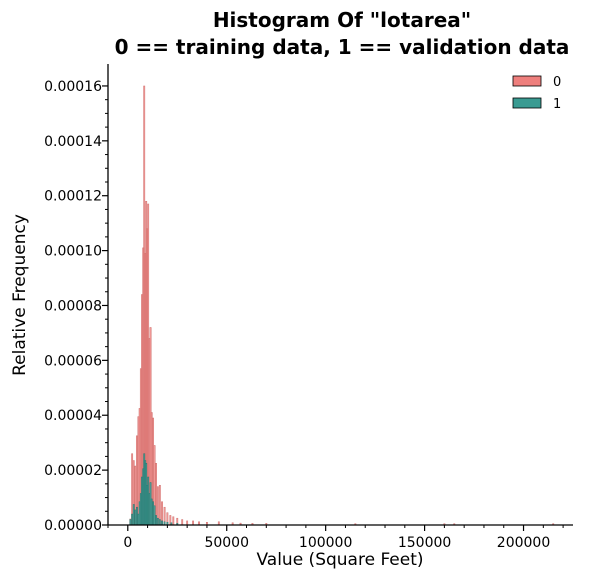  I want to click on legend-label-0: 0, so click(557, 82).